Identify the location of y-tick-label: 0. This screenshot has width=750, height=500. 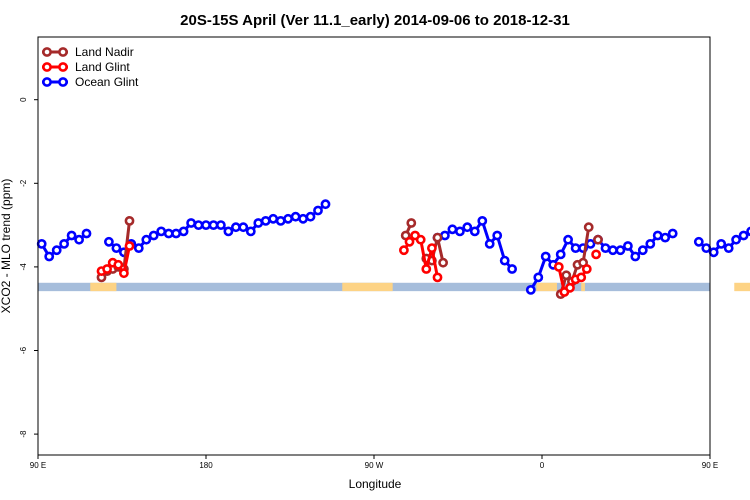
(23, 99).